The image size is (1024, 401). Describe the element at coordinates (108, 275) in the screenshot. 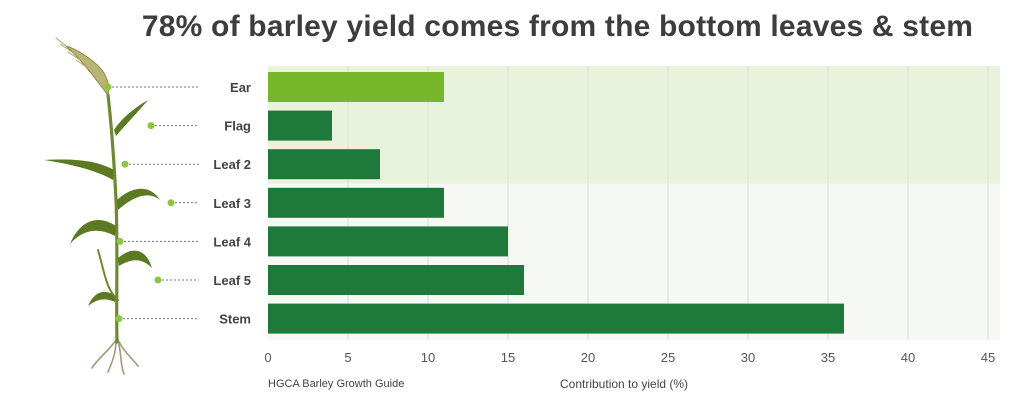

I see `tiller` at that location.